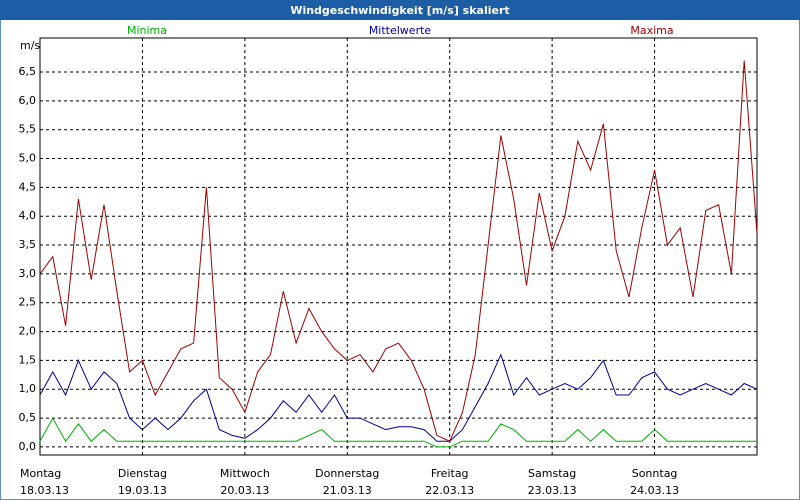 The height and width of the screenshot is (500, 800). What do you see at coordinates (552, 473) in the screenshot?
I see `x-tick-label: Samstag` at bounding box center [552, 473].